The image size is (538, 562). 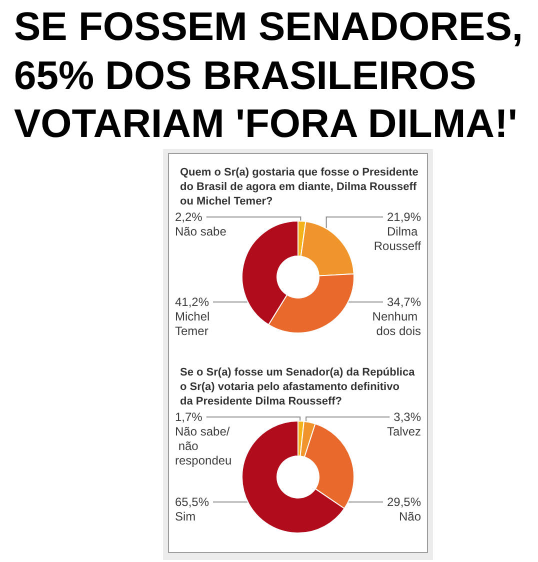 What do you see at coordinates (194, 324) in the screenshot?
I see `slice-label: Michel Temer` at bounding box center [194, 324].